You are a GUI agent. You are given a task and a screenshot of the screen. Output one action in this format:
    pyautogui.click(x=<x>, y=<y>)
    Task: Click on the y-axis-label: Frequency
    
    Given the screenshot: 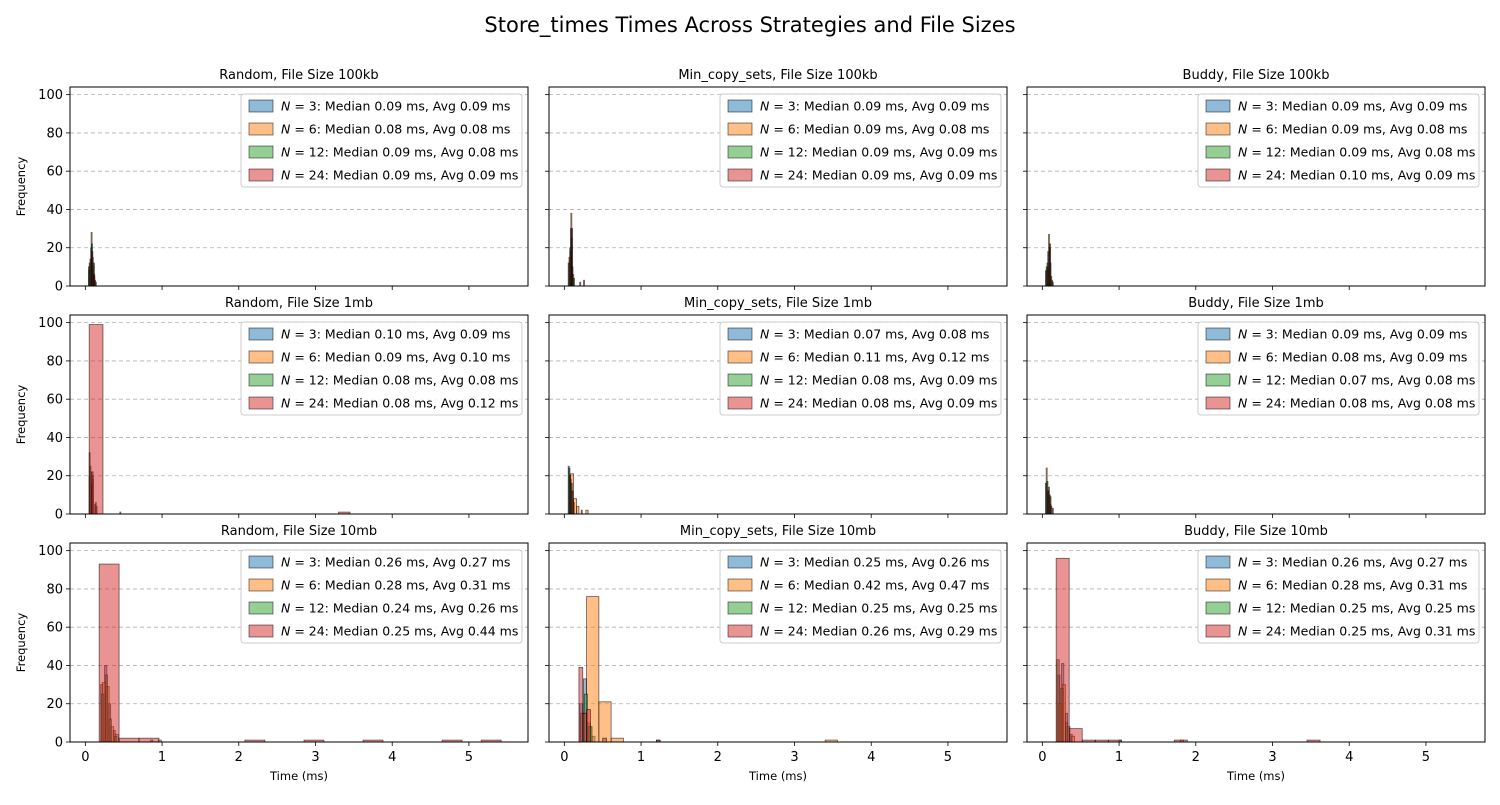 What is the action you would take?
    pyautogui.click(x=21, y=187)
    